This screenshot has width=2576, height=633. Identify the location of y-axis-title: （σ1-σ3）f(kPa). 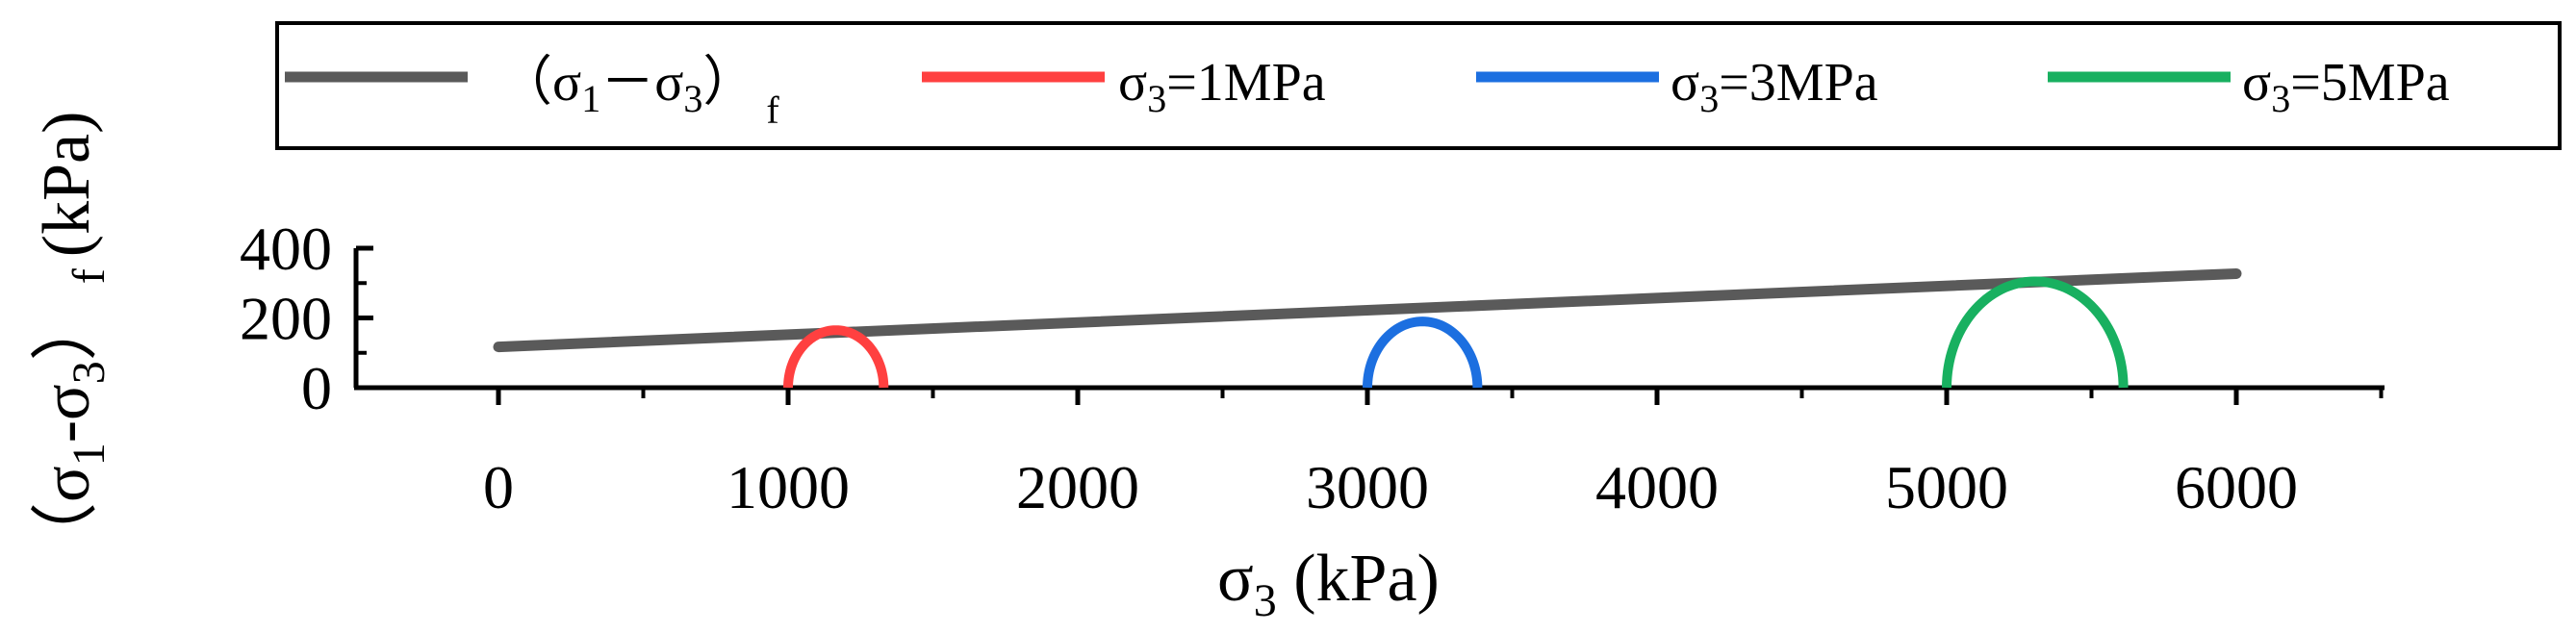
(72, 341).